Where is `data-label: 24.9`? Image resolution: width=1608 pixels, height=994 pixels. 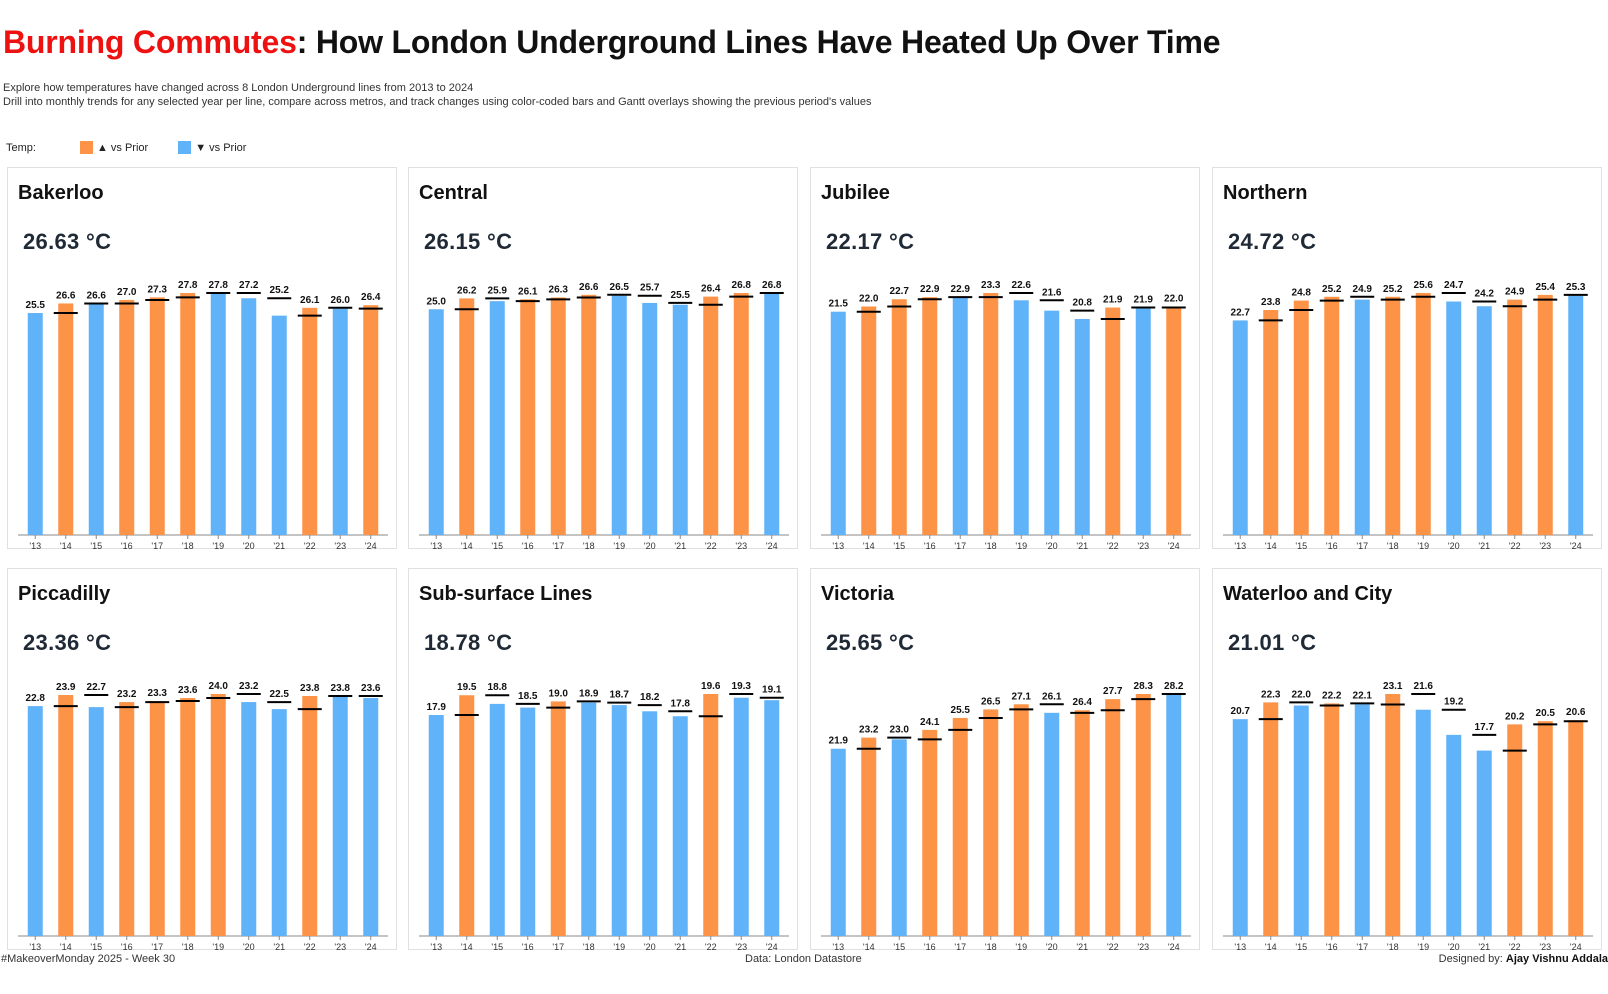
data-label: 24.9 is located at coordinates (1363, 289).